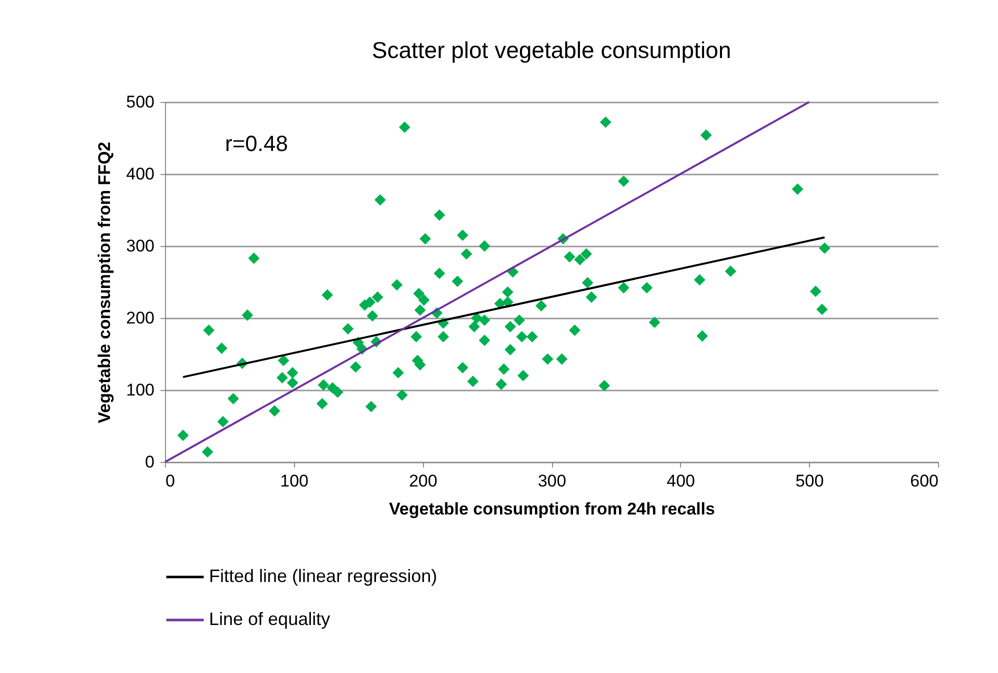  Describe the element at coordinates (140, 102) in the screenshot. I see `y-tick-label: 500` at that location.